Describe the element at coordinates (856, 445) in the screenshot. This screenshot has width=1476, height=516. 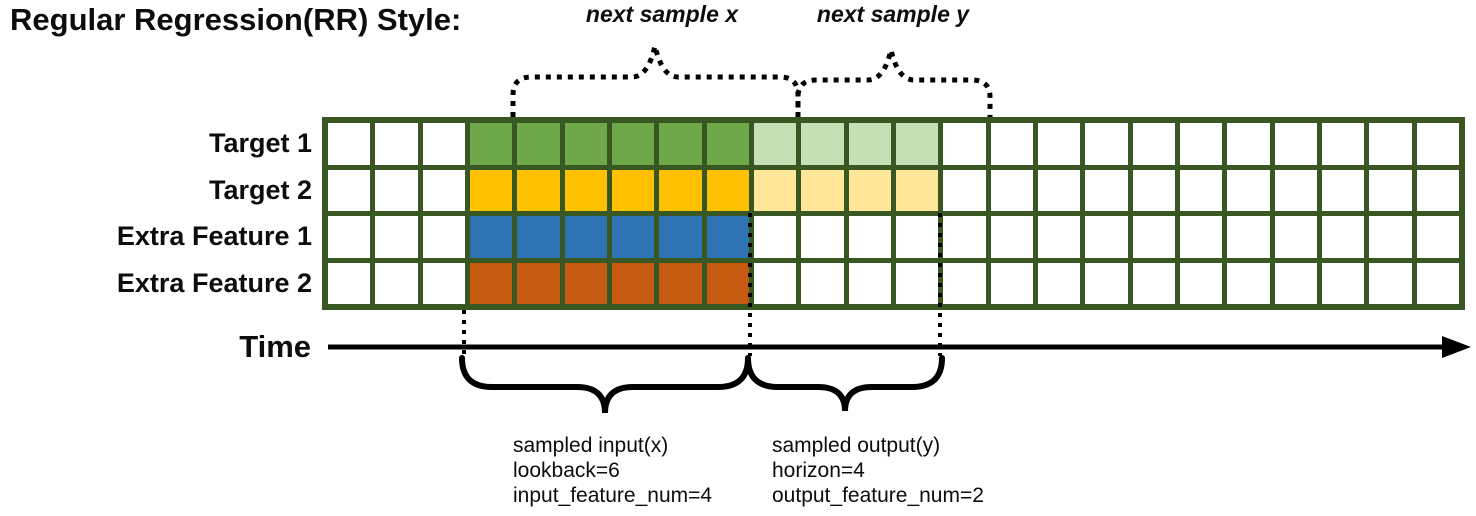
I see `sampled-output-line-1: sampled output(y)` at that location.